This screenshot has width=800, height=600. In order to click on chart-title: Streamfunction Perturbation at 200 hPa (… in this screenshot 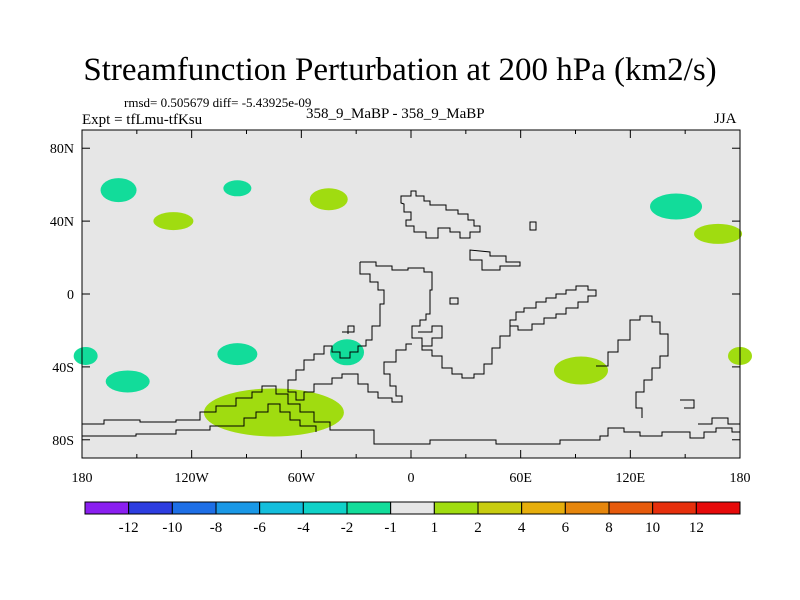, I will do `click(400, 70)`.